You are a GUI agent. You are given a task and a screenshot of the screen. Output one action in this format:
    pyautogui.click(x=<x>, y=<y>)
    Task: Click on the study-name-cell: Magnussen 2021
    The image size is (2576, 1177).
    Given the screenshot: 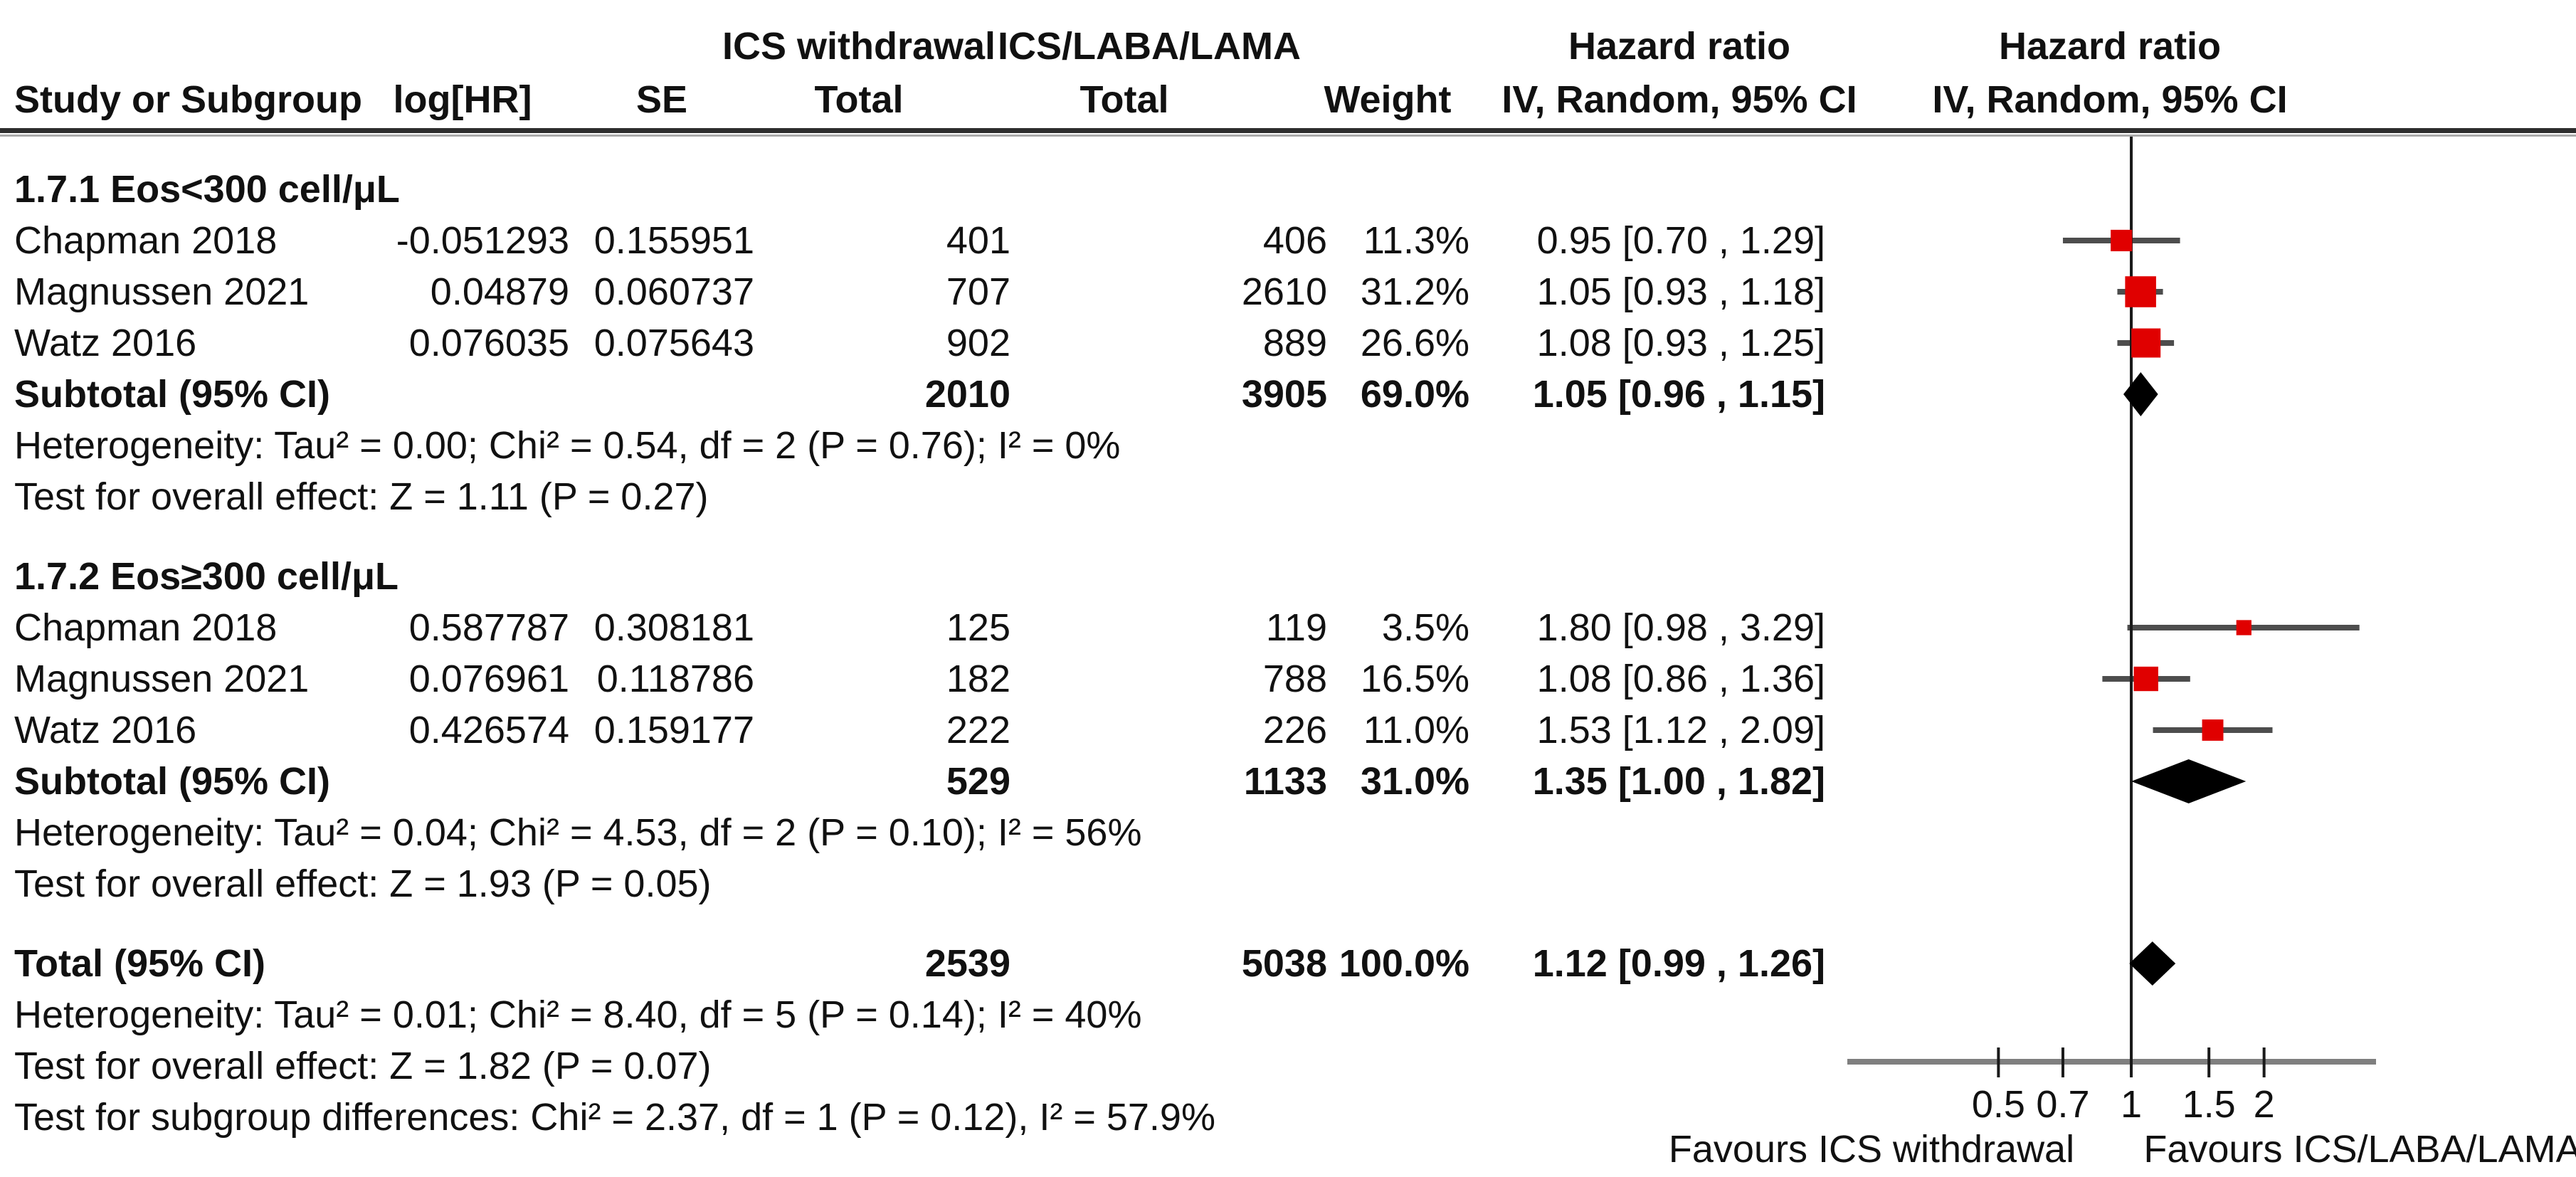 What is the action you would take?
    pyautogui.click(x=162, y=679)
    